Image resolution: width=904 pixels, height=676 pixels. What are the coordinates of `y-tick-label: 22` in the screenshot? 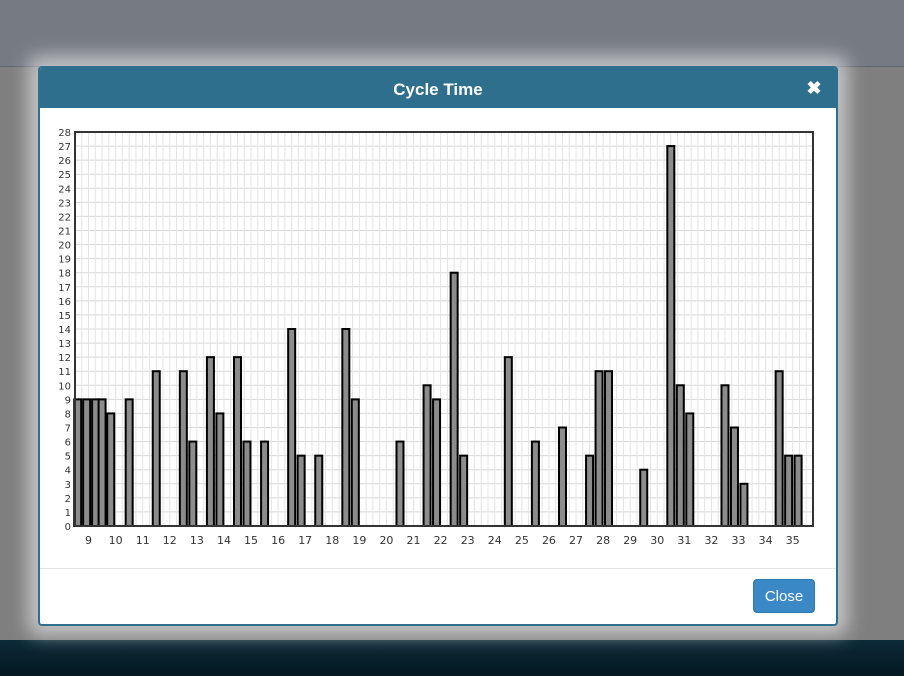 It's located at (64, 217).